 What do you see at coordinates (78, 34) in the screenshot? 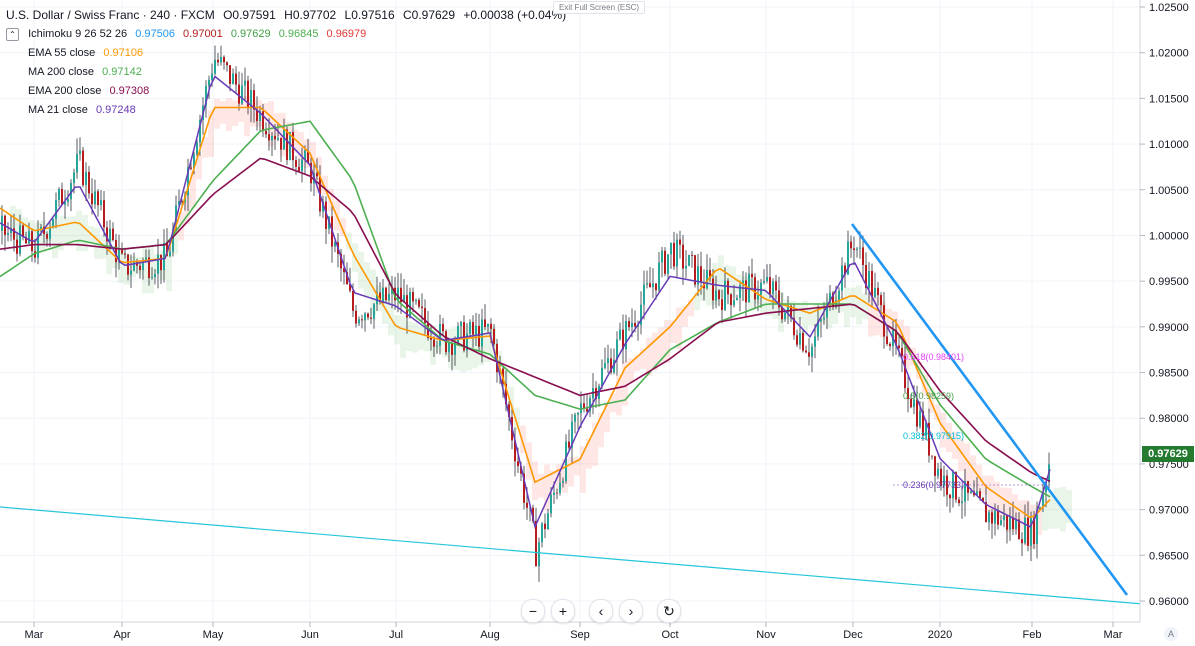
I see `ichimoku-label: Ichimoku 9 26 52 26` at bounding box center [78, 34].